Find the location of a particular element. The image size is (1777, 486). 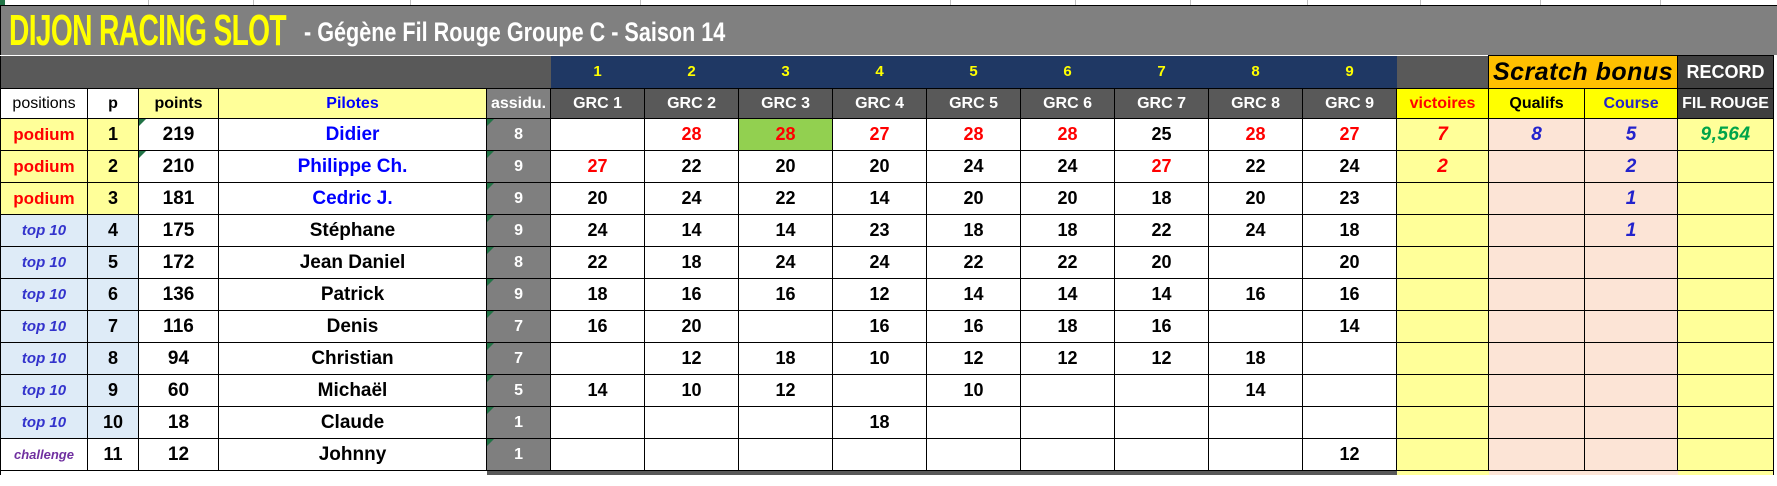

cell-grc-4: 20 is located at coordinates (880, 166).